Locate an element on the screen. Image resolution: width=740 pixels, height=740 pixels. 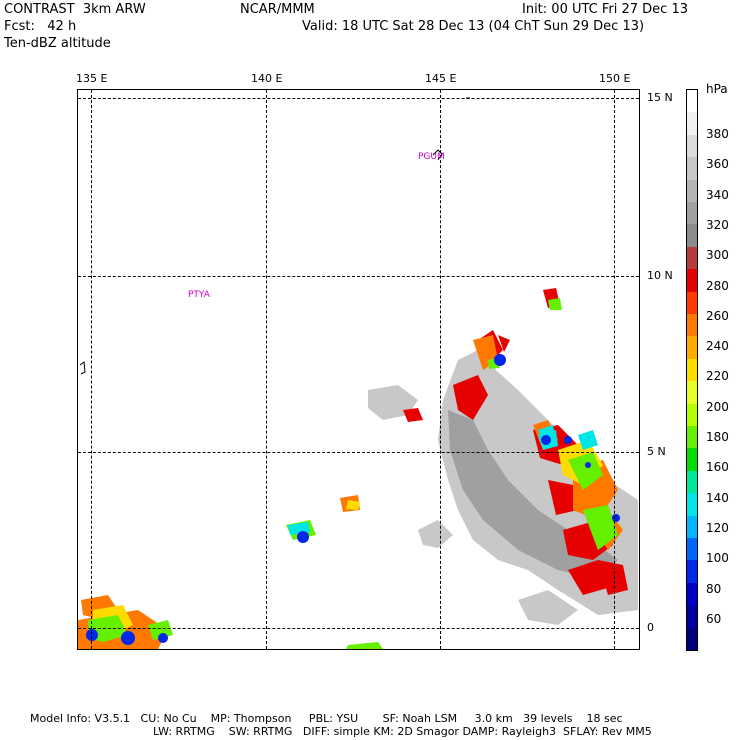
organization: NCAR/MMM is located at coordinates (277, 9).